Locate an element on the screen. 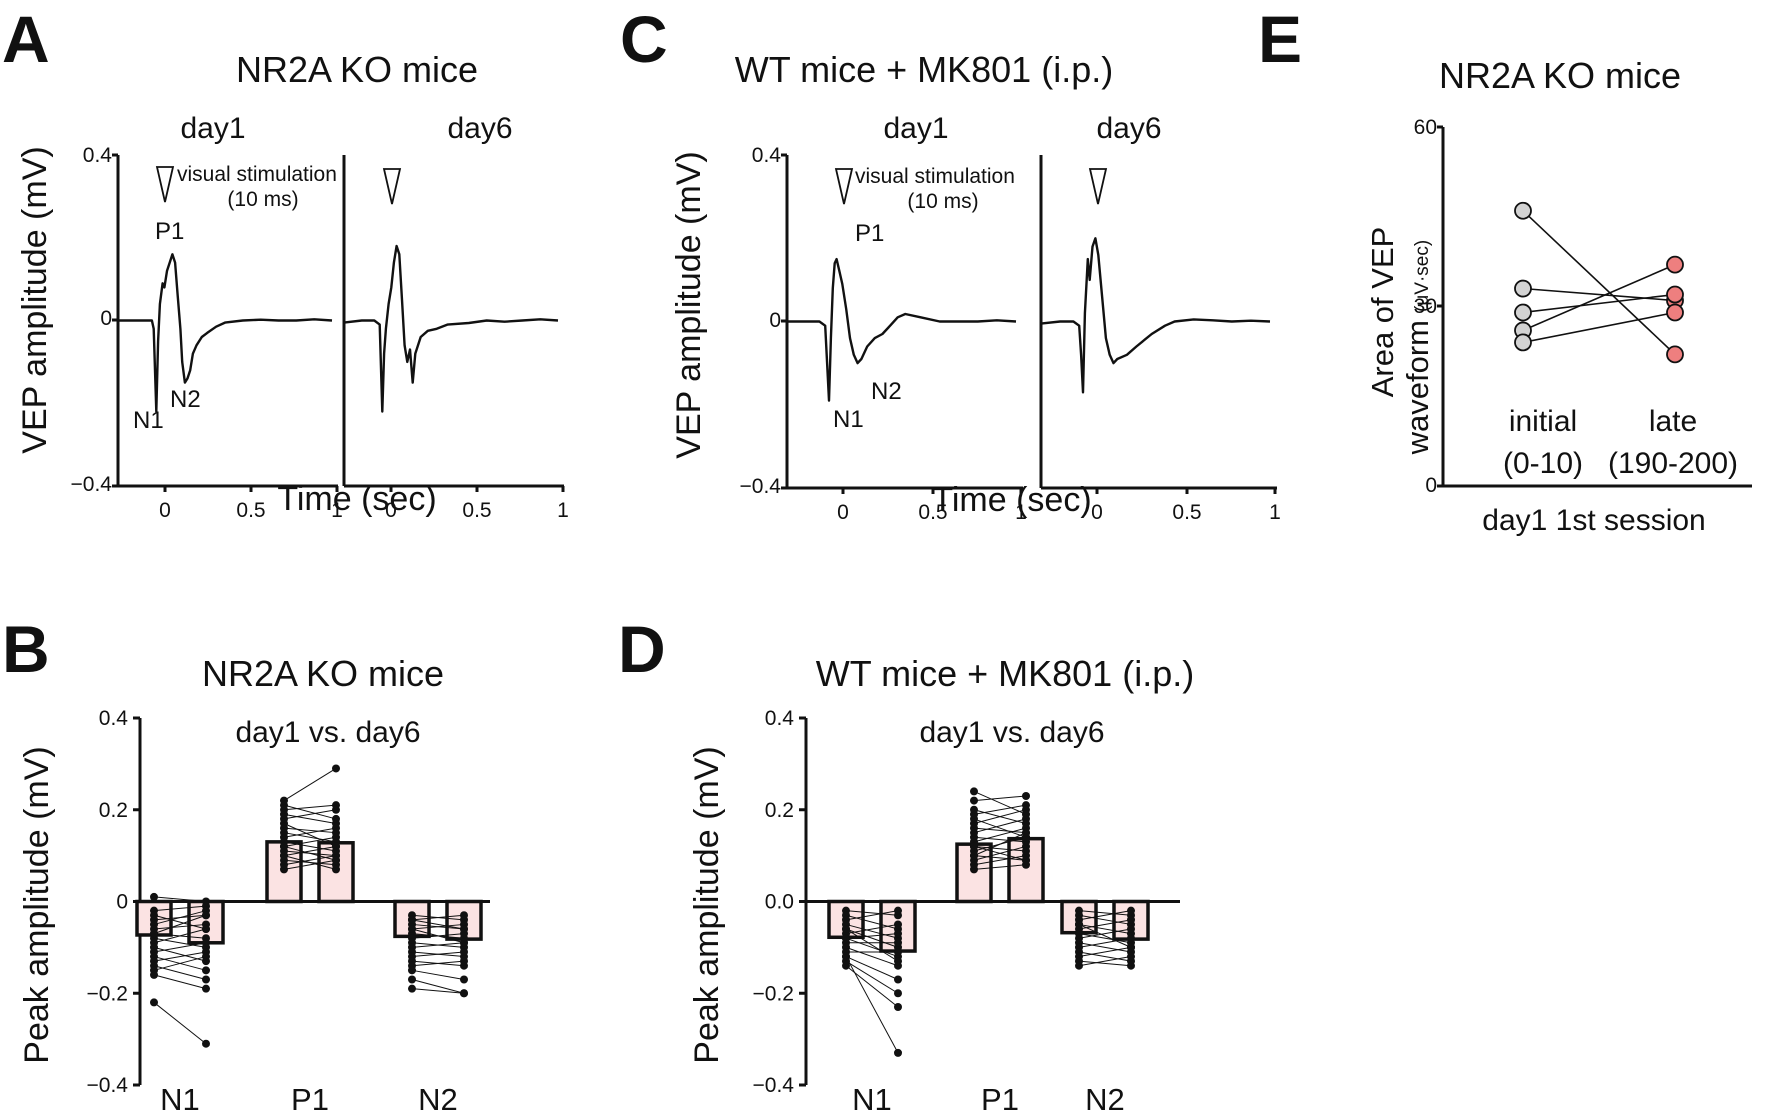 This screenshot has width=1772, height=1115. panel-letter-b: B is located at coordinates (26, 649).